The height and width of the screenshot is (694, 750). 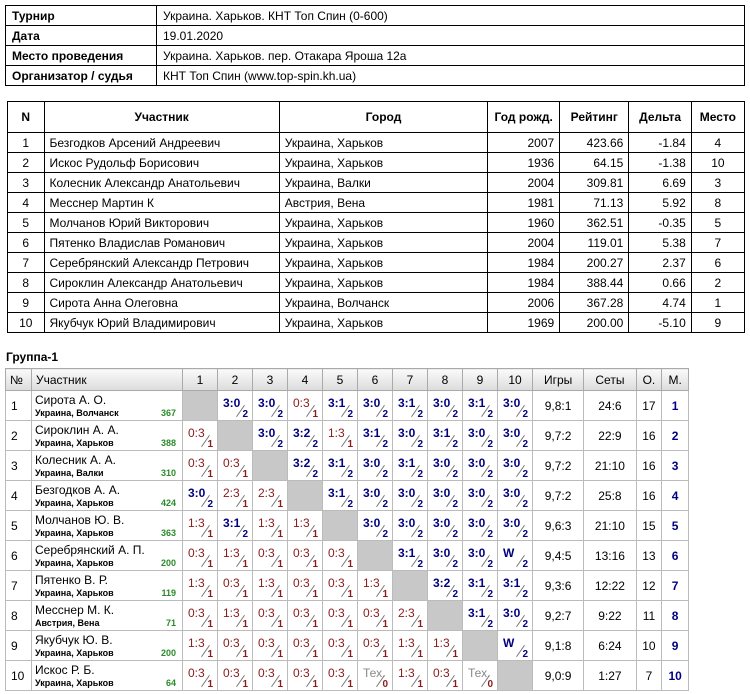 What do you see at coordinates (410, 379) in the screenshot?
I see `column-header: 7` at bounding box center [410, 379].